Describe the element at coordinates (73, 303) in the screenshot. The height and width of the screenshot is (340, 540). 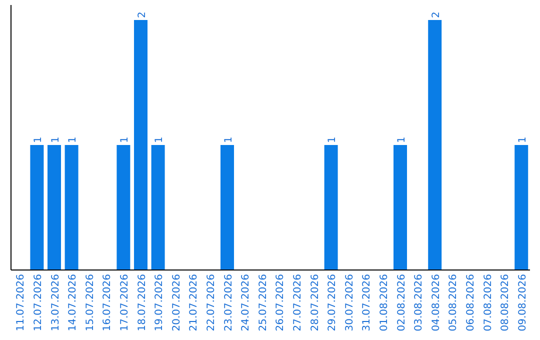
I see `x-tick-label: 14.07.2026` at that location.